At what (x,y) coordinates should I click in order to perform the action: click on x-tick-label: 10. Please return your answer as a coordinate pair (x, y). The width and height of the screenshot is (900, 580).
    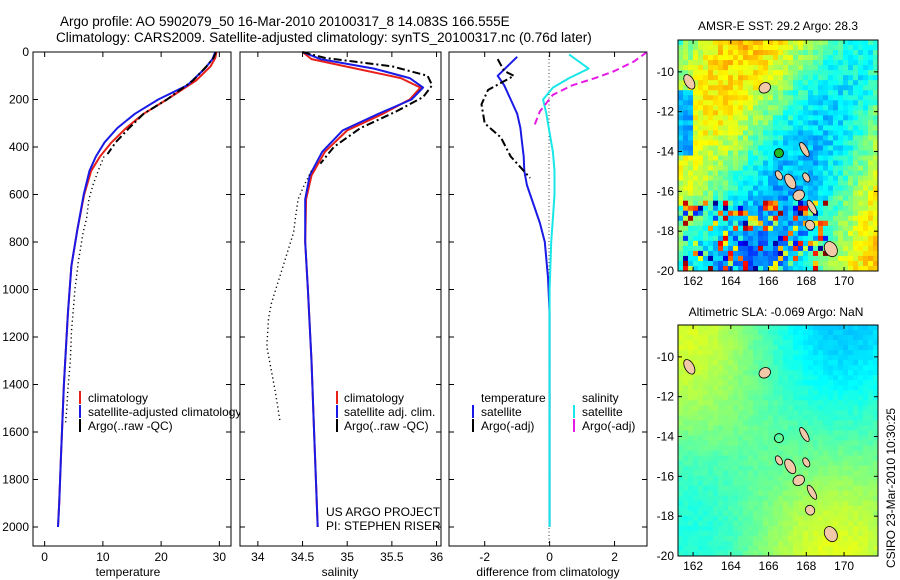
    Looking at the image, I should click on (103, 557).